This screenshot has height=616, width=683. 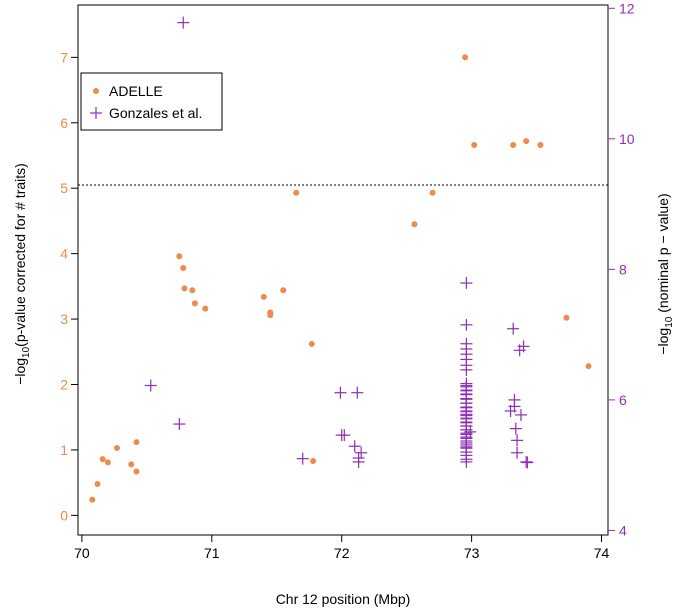 I want to click on y-axis-left-label: −log10(p-value corrected for # traits), so click(x=22, y=274).